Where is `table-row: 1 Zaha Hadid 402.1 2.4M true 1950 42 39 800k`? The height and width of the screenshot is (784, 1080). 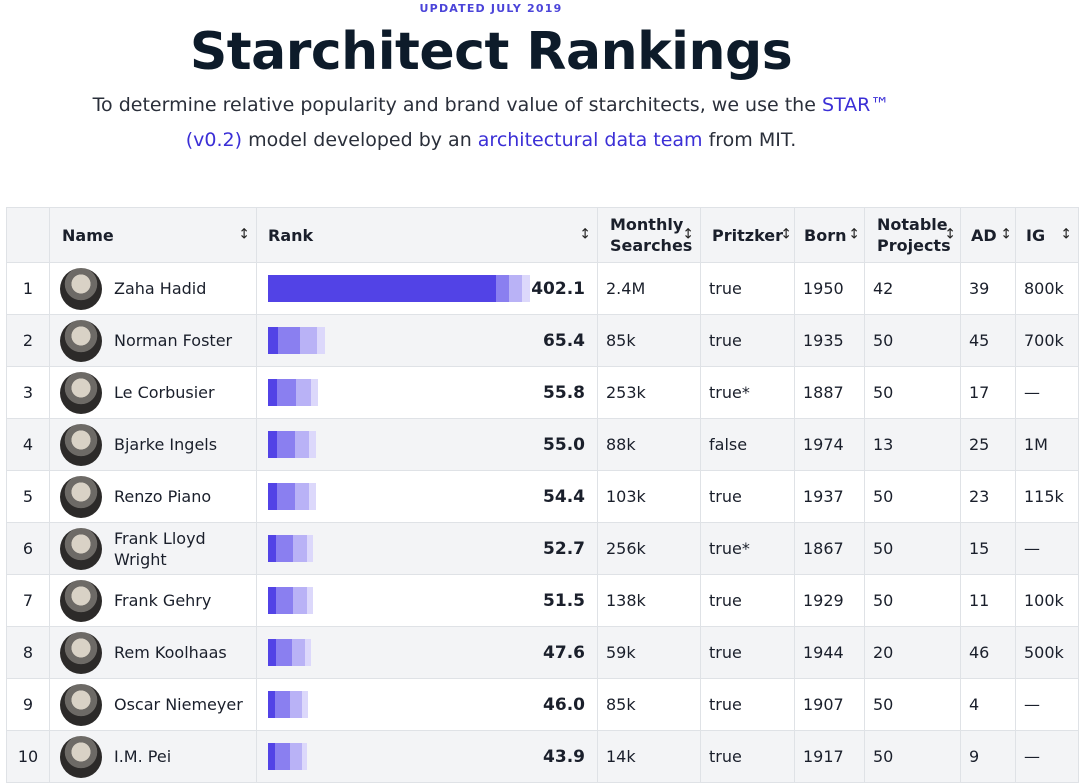
table-row: 1 Zaha Hadid 402.1 2.4M true 1950 42 39 800k is located at coordinates (542, 288).